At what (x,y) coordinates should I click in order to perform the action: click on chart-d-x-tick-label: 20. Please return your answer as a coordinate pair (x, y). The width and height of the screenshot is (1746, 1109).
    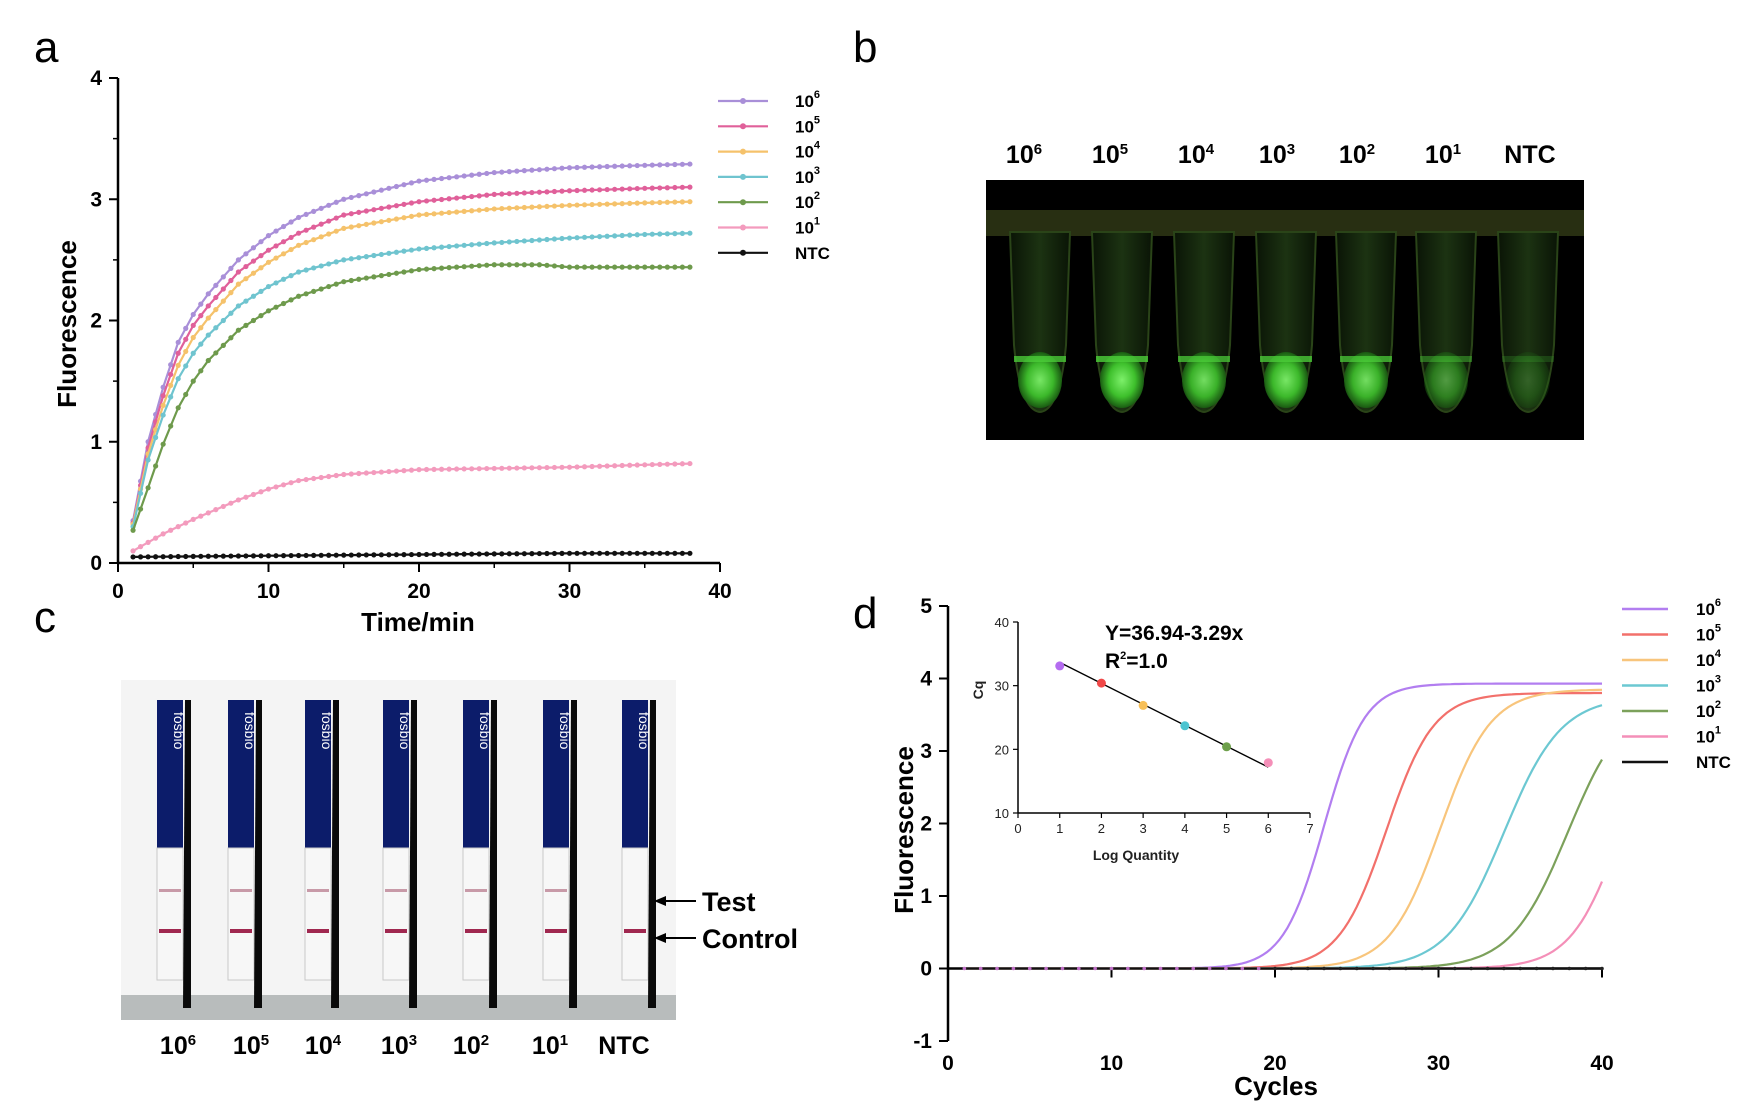
    Looking at the image, I should click on (1274, 1063).